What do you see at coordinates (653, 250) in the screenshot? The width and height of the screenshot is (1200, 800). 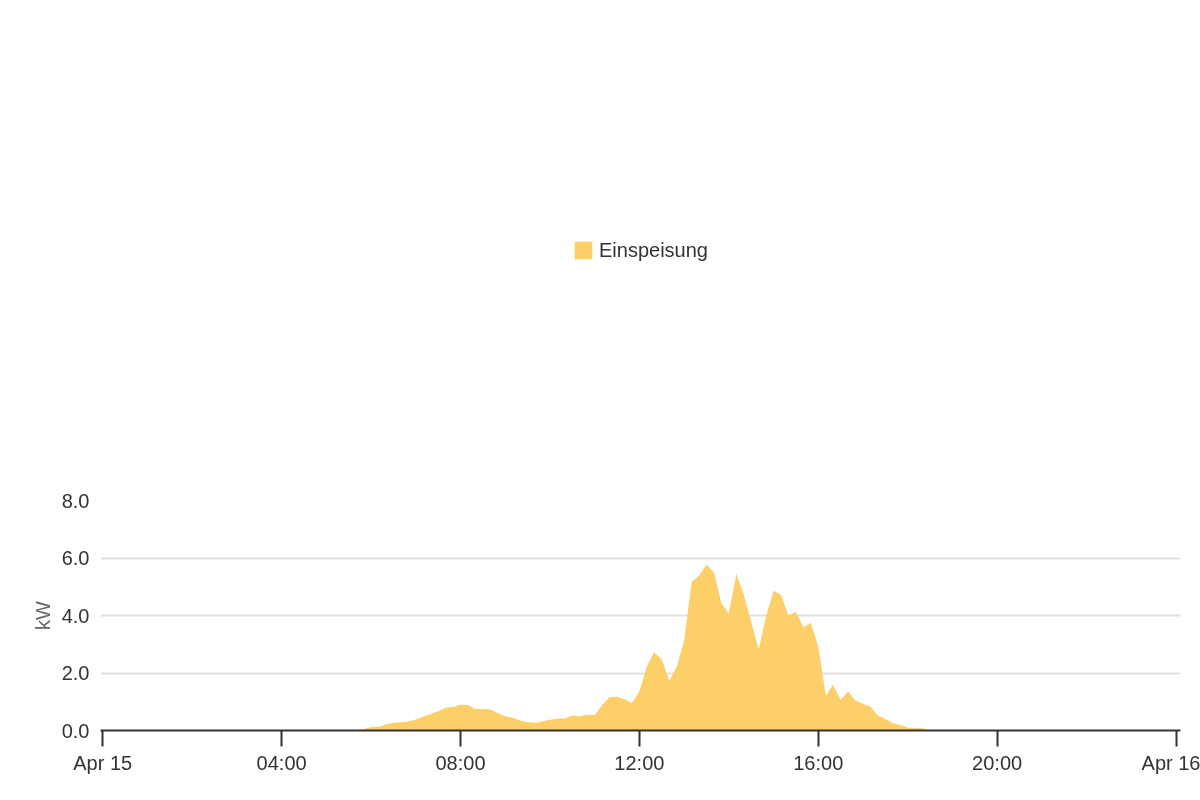 I see `legend-label: Einspeisung` at bounding box center [653, 250].